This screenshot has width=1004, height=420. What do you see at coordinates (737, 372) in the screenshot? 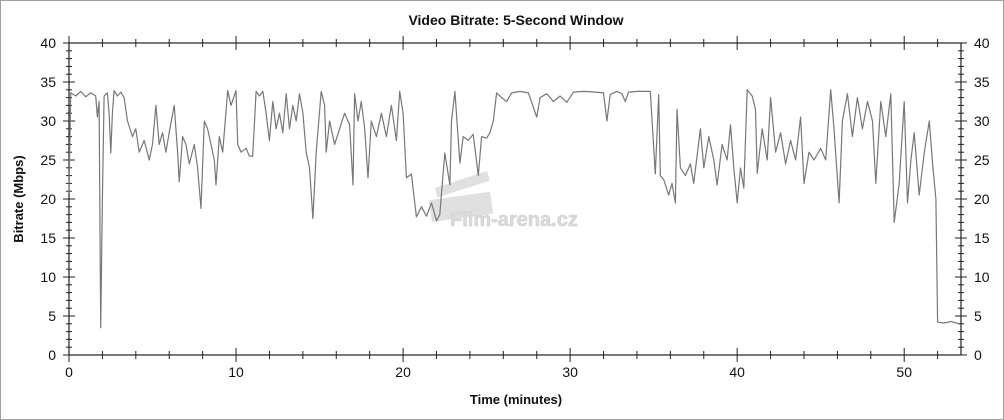
I see `x-tick-label: 40` at bounding box center [737, 372].